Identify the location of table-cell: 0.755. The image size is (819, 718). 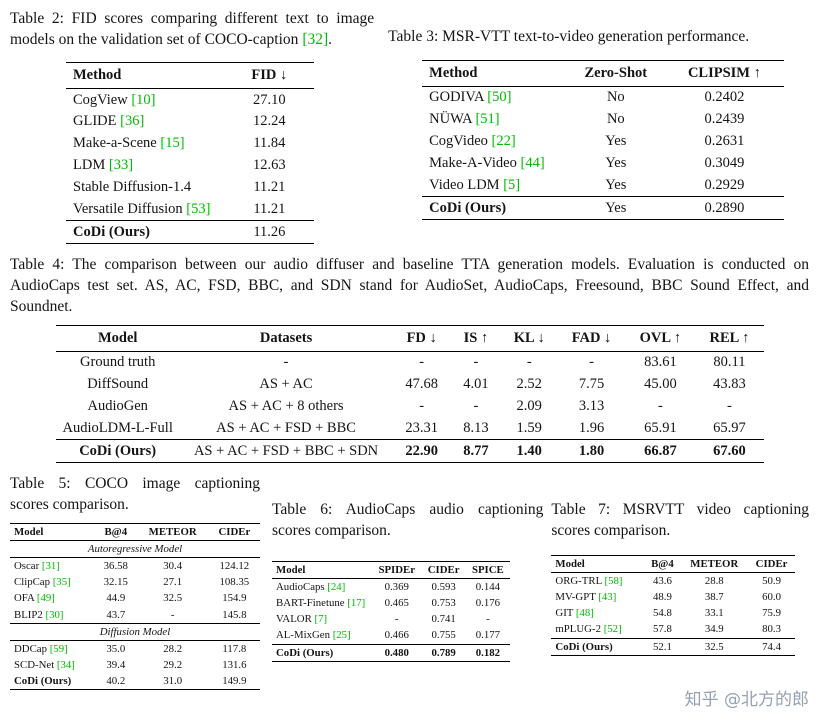
(444, 635).